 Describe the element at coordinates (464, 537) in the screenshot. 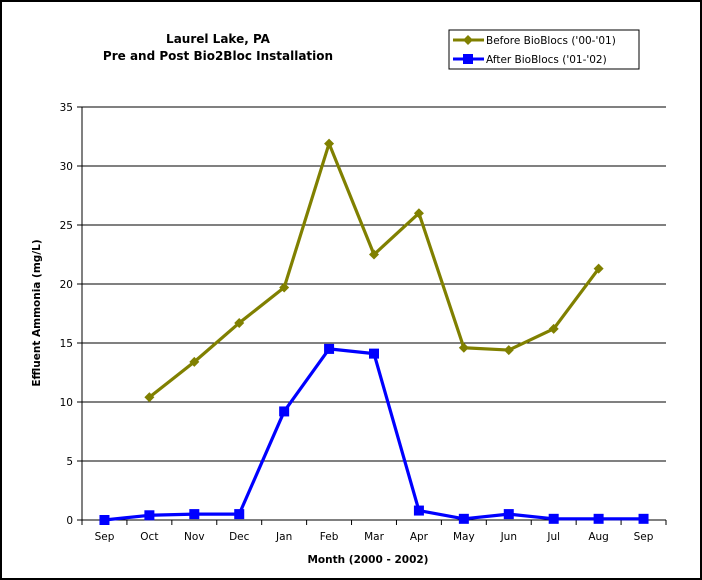

I see `x-tick-label: May` at that location.